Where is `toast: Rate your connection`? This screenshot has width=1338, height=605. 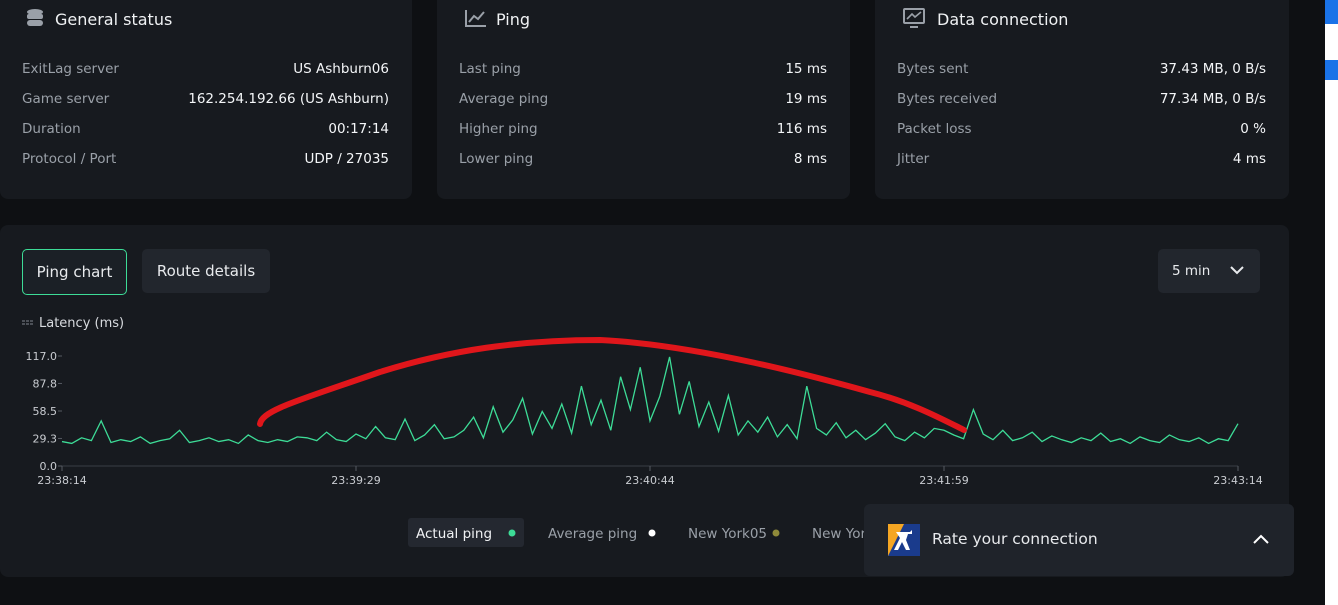 toast: Rate your connection is located at coordinates (1079, 540).